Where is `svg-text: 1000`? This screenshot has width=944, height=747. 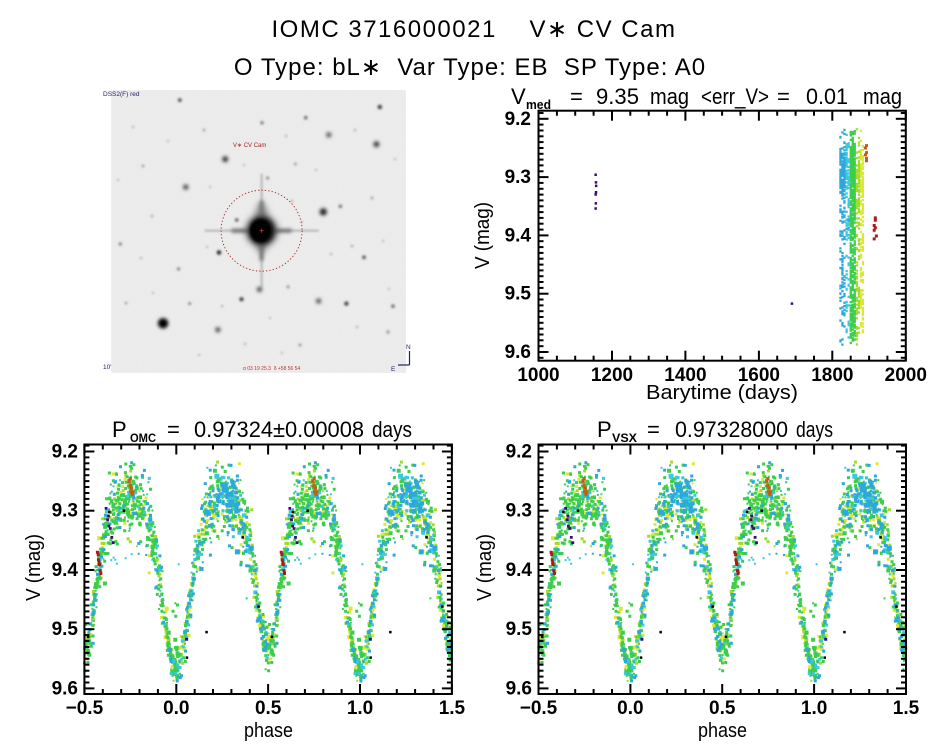 svg-text: 1000 is located at coordinates (538, 375).